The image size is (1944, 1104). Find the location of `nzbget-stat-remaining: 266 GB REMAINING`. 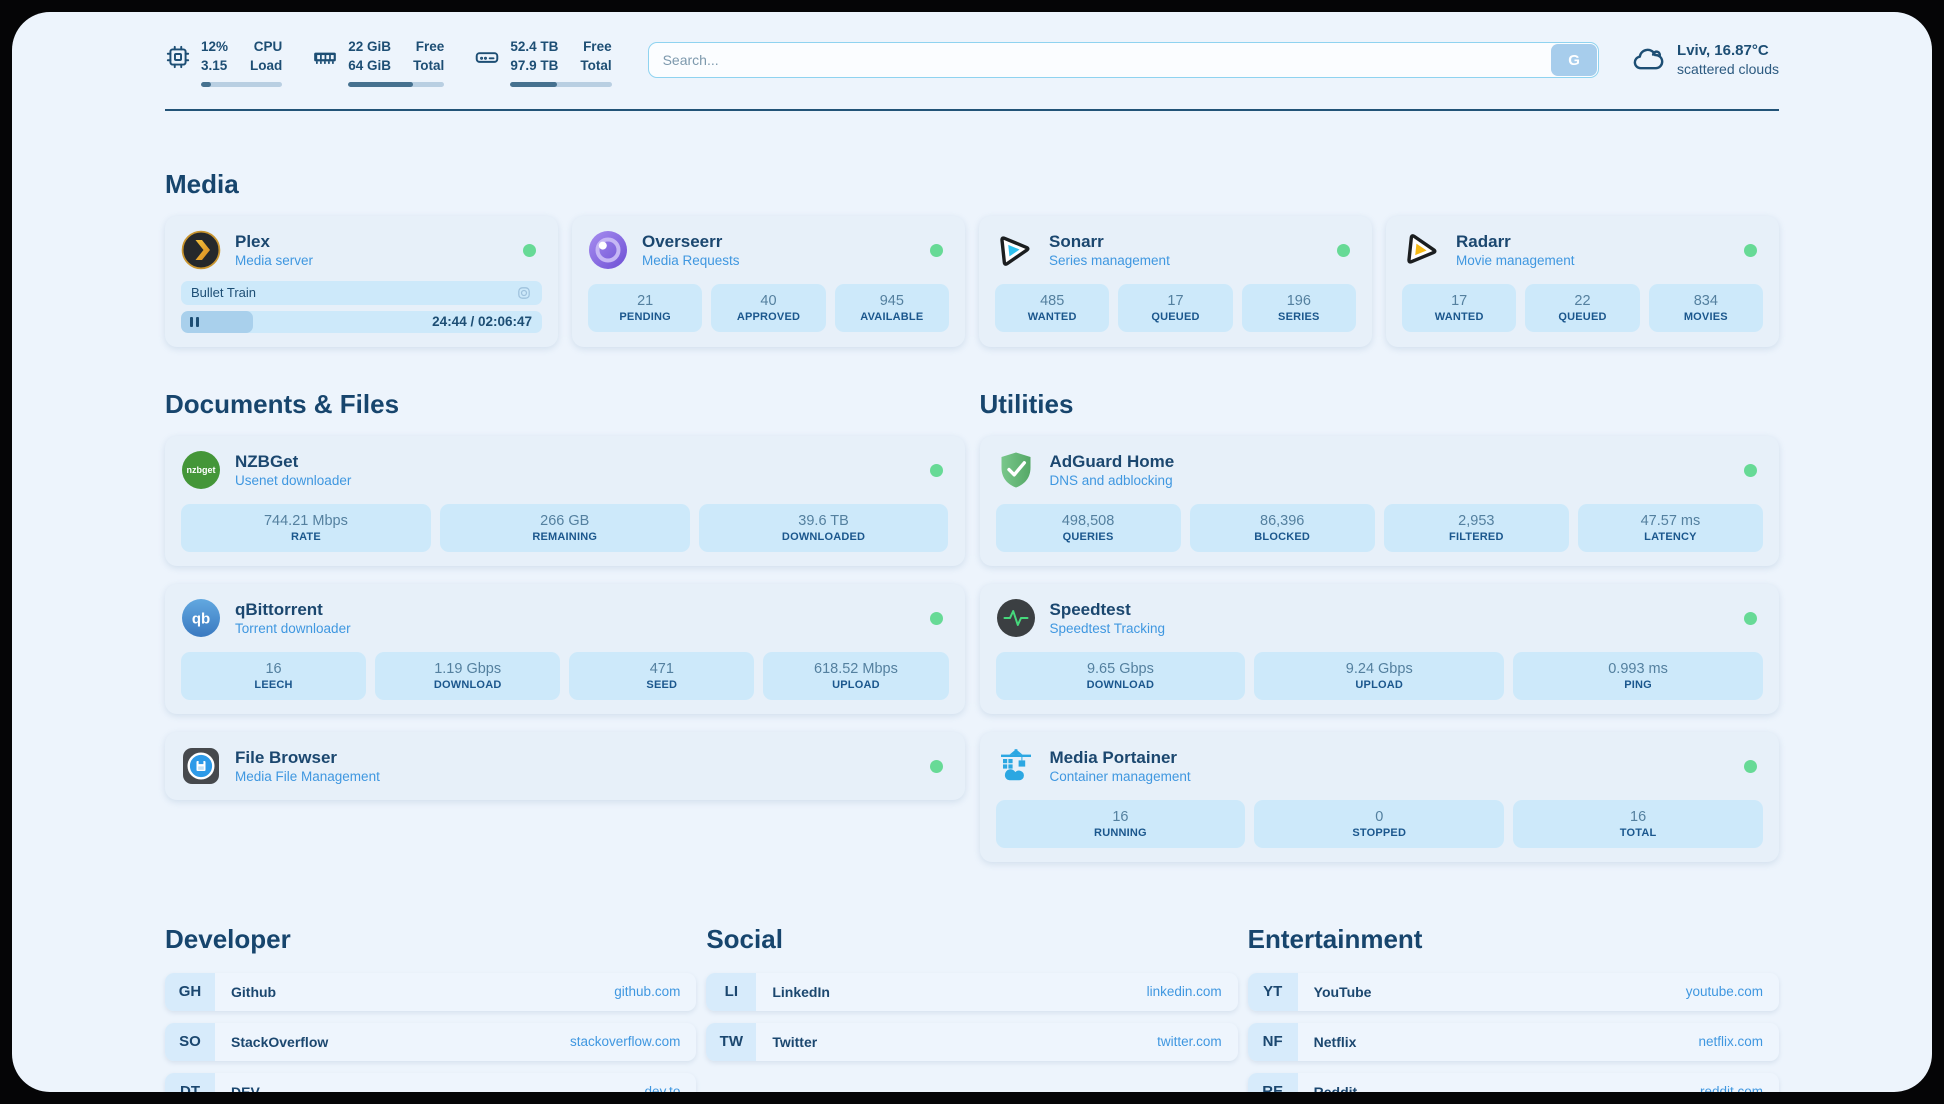

nzbget-stat-remaining: 266 GB REMAINING is located at coordinates (564, 527).